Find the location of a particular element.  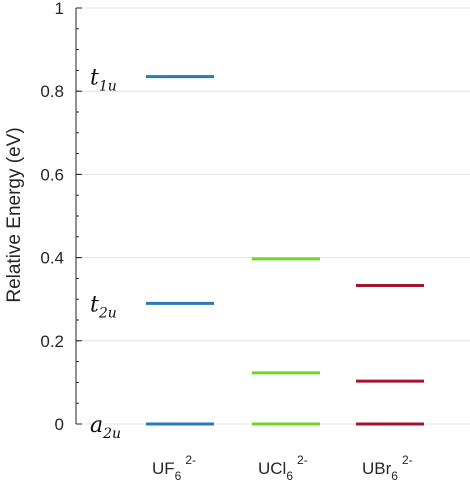

x-categories: UF62- UCl62- UBr62- is located at coordinates (282, 468).